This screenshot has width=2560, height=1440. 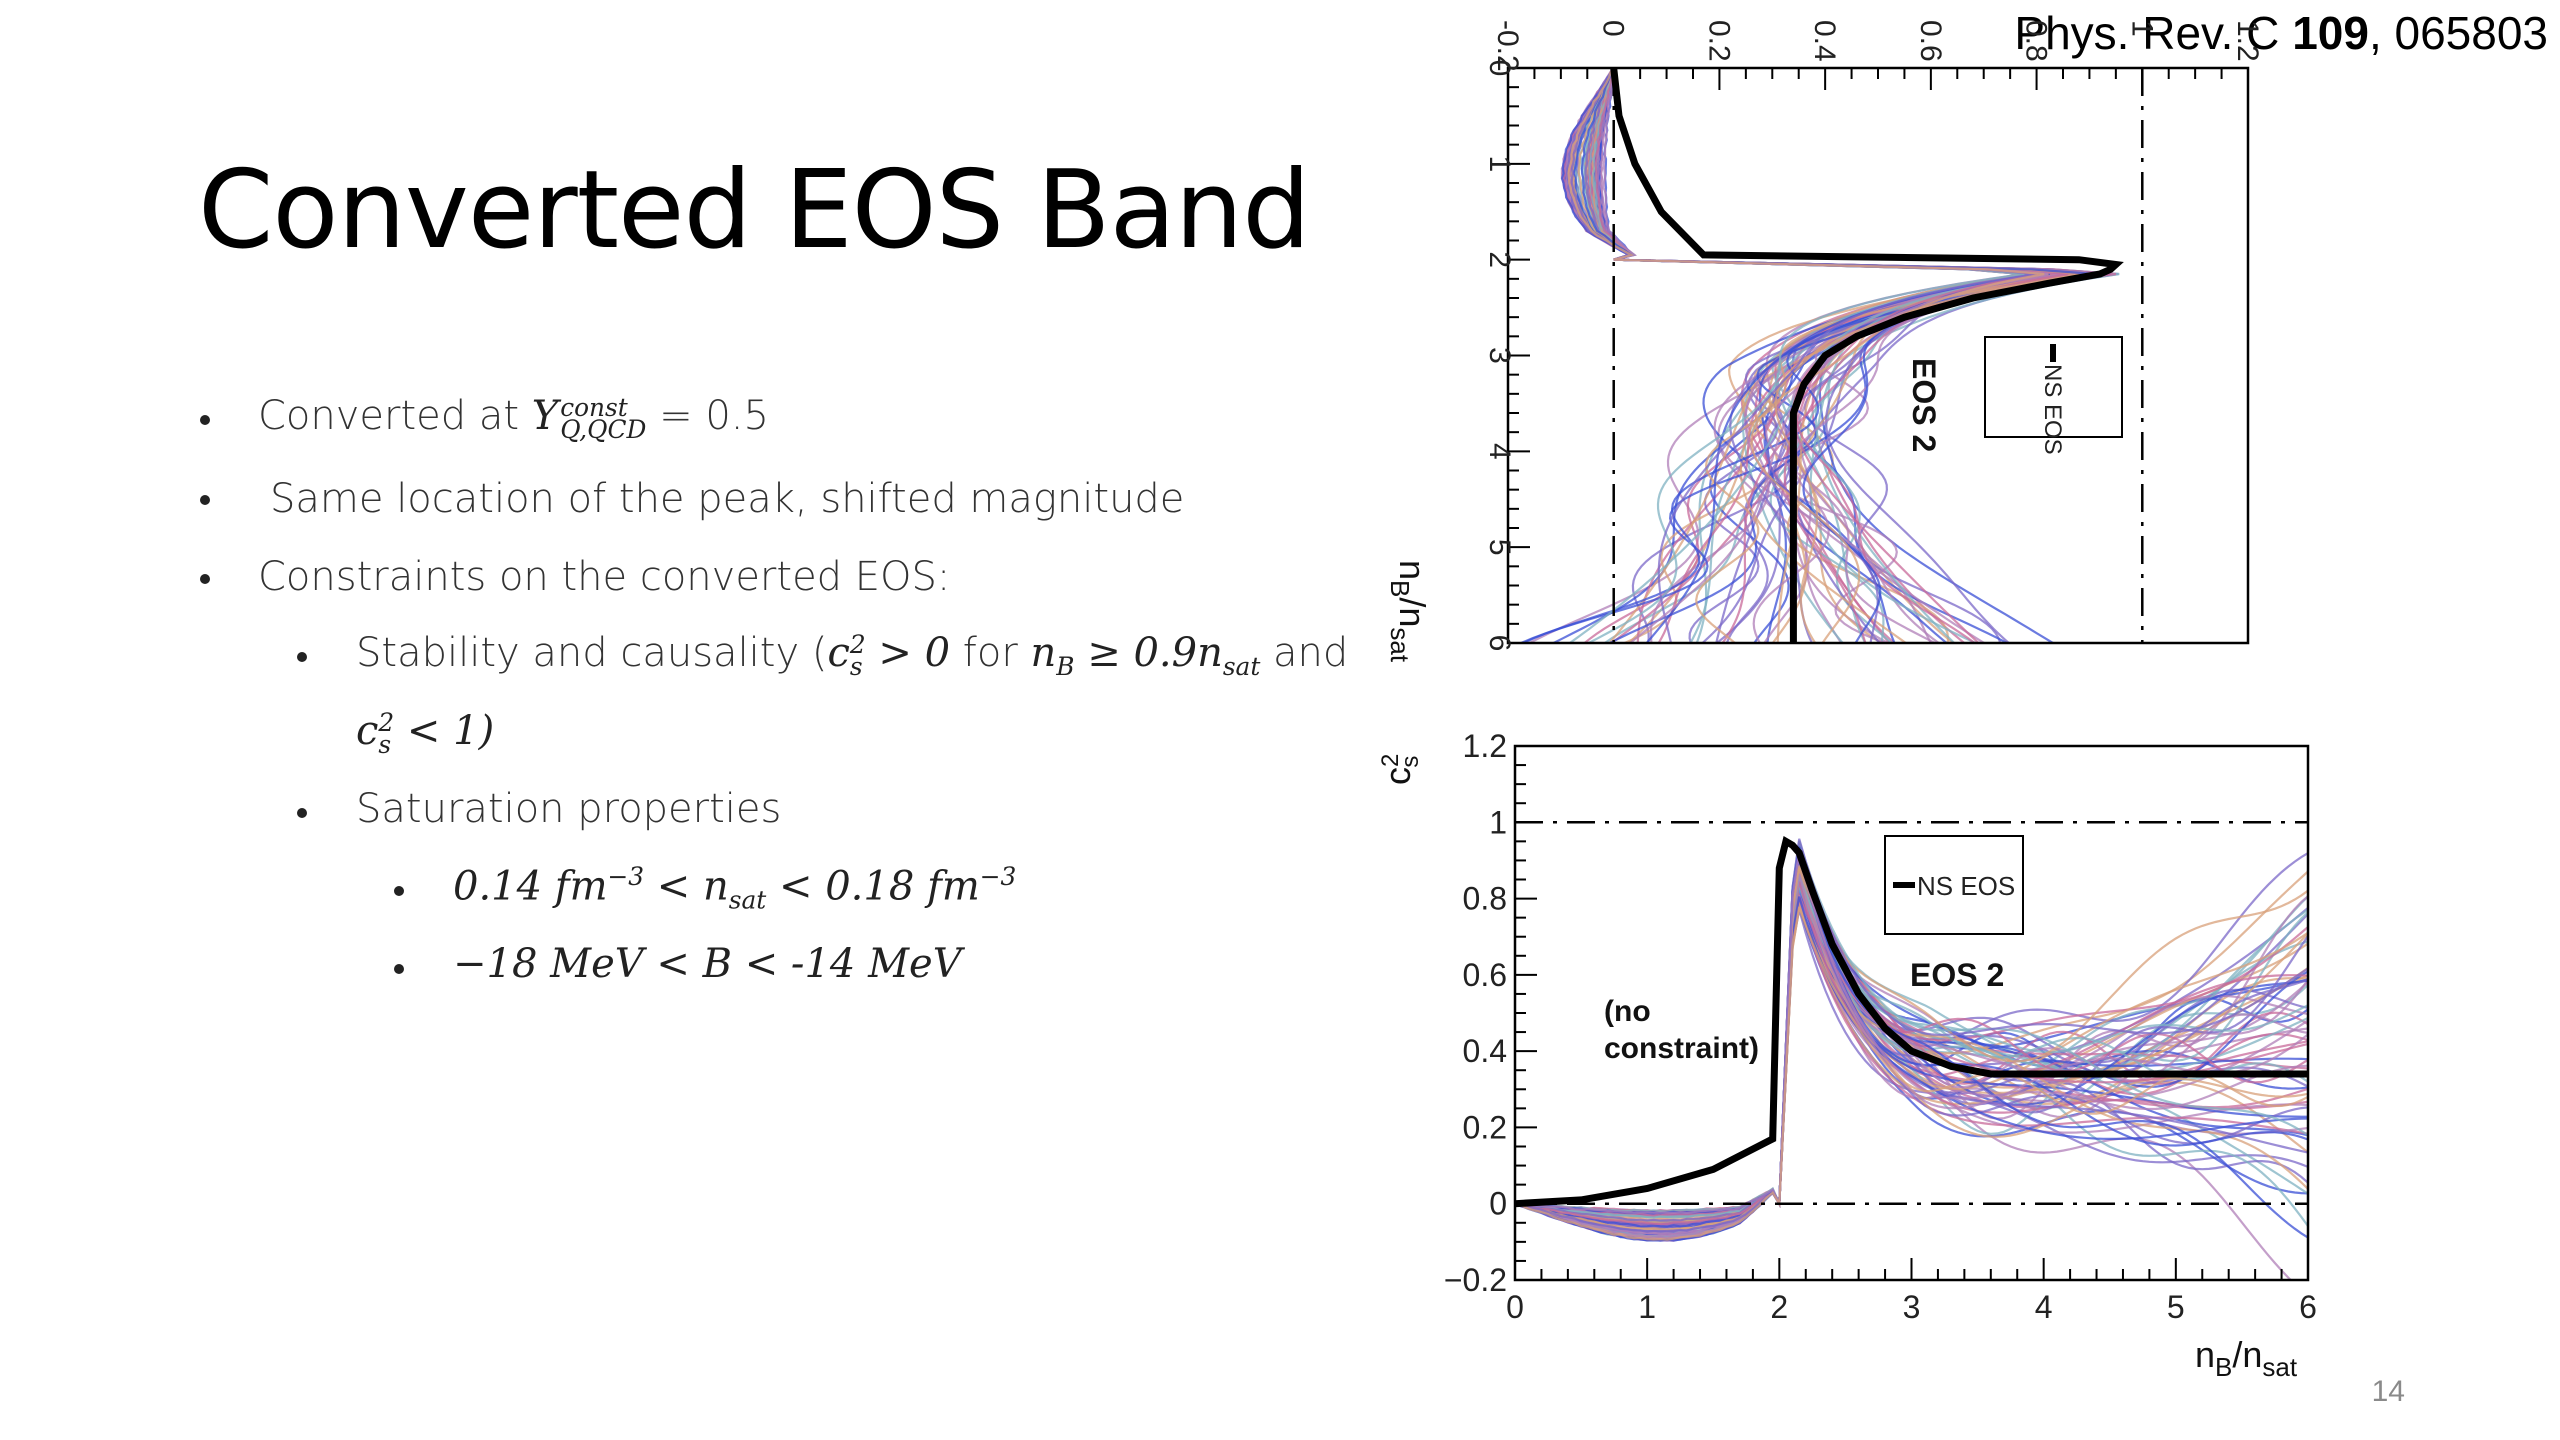 I want to click on citation-volume: 109, so click(x=2330, y=33).